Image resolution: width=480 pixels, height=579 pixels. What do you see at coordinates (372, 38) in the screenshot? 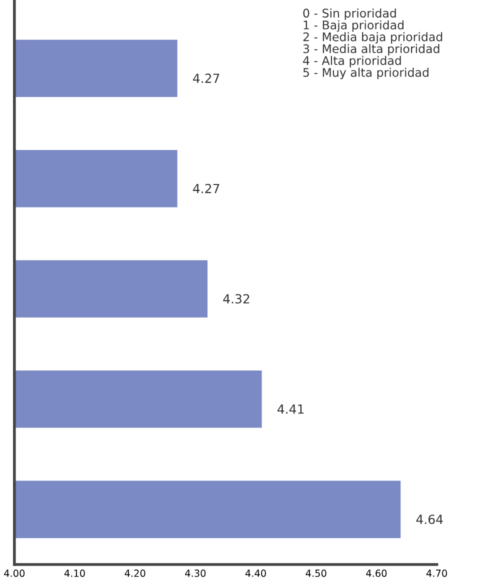
I see `annotation: 2 - Media baja prioridad` at bounding box center [372, 38].